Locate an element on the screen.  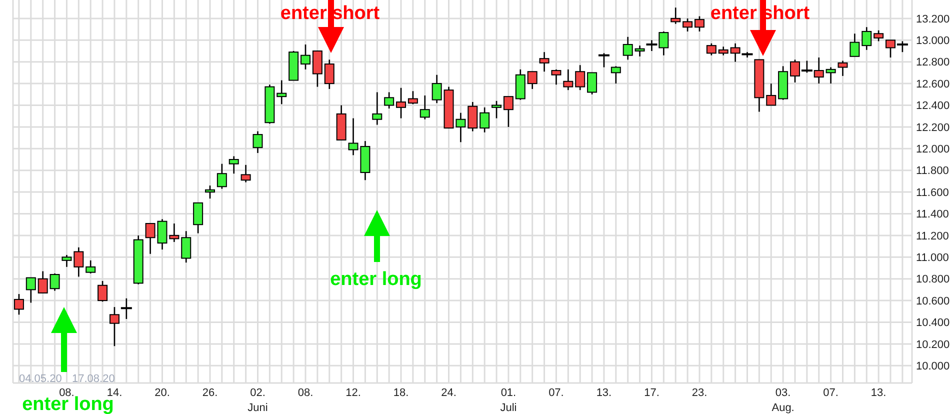
x-tick-label: 23. is located at coordinates (700, 393).